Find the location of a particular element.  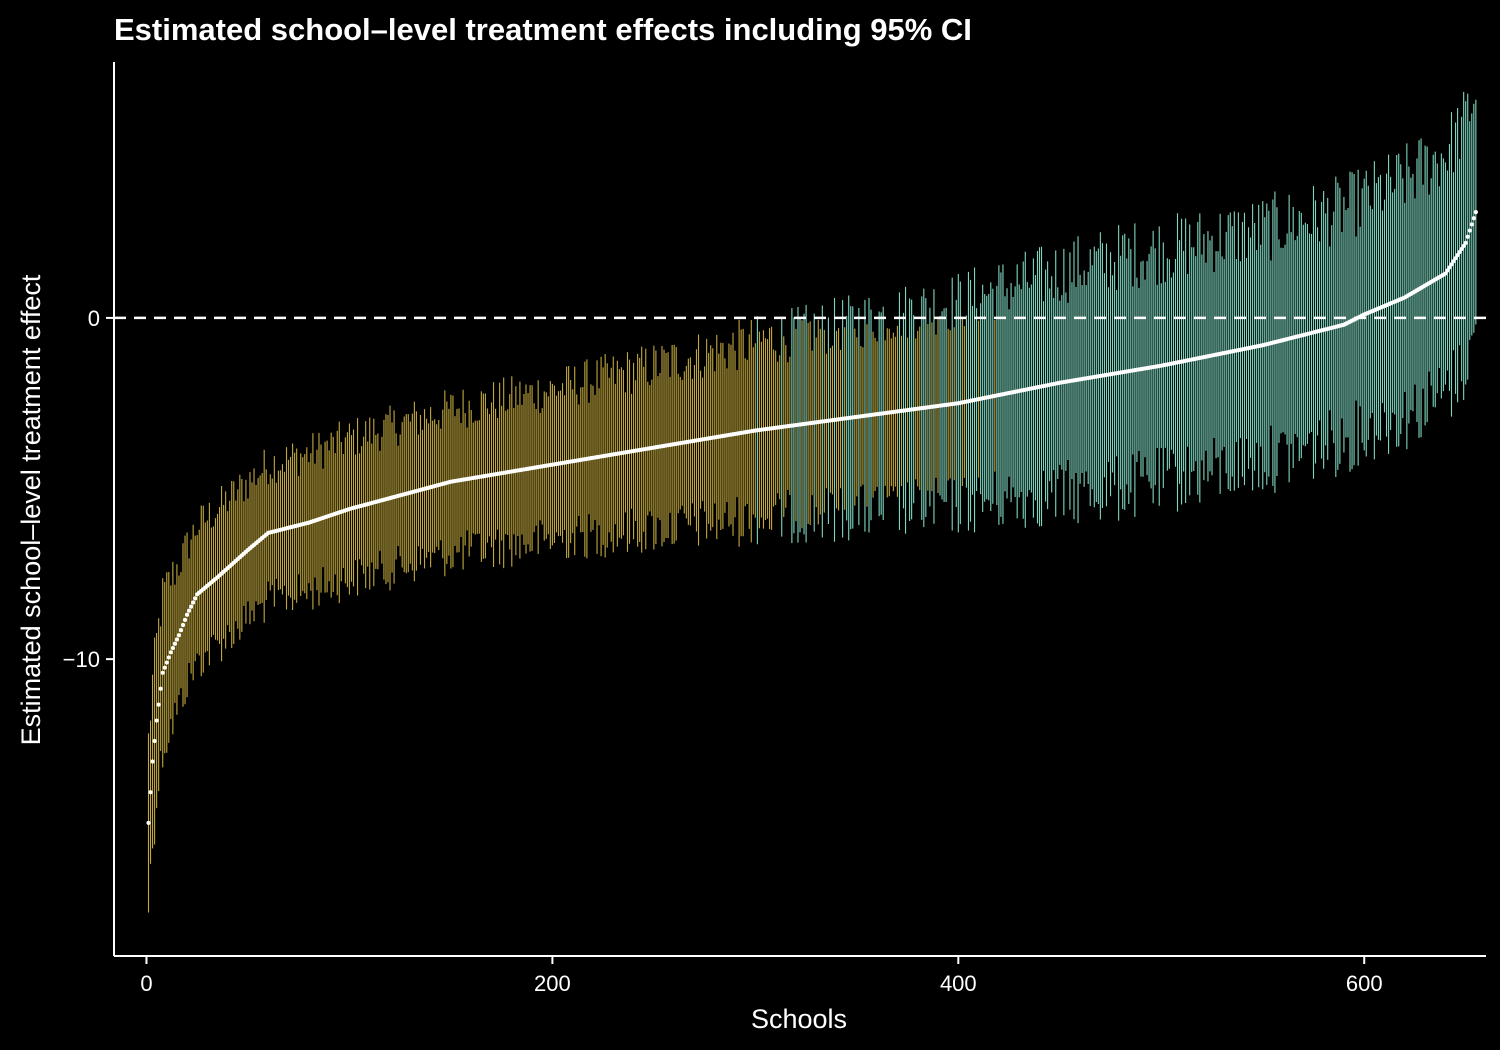

y-tick-label: −10 is located at coordinates (81, 659).